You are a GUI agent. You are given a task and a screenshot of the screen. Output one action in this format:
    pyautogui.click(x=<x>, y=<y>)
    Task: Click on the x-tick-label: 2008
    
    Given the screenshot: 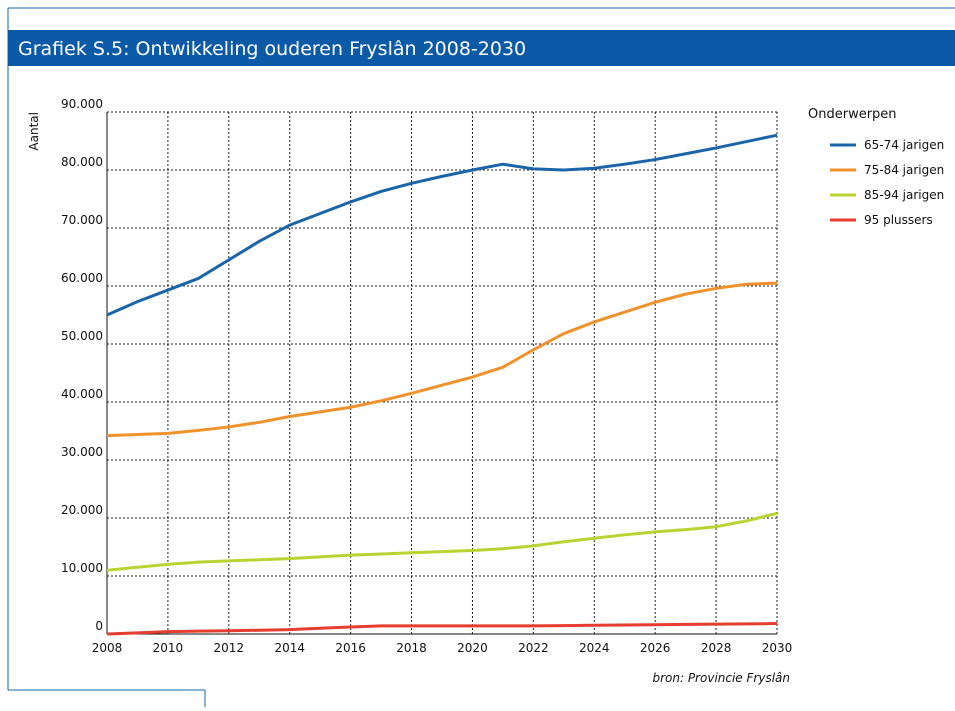 What is the action you would take?
    pyautogui.click(x=107, y=648)
    